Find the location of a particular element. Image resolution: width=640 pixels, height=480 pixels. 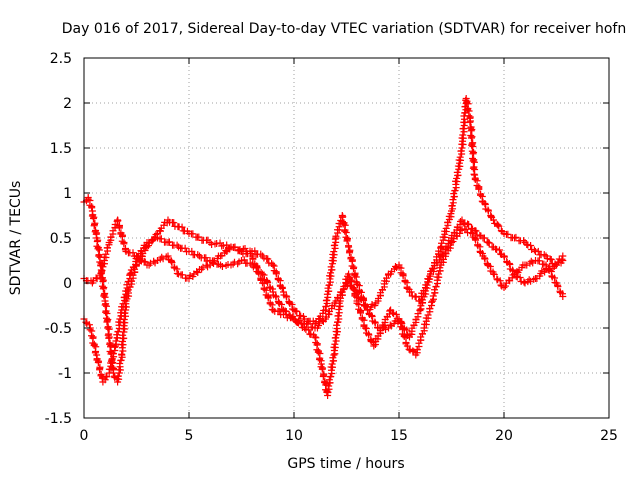

x-tick-label: 20 is located at coordinates (504, 436).